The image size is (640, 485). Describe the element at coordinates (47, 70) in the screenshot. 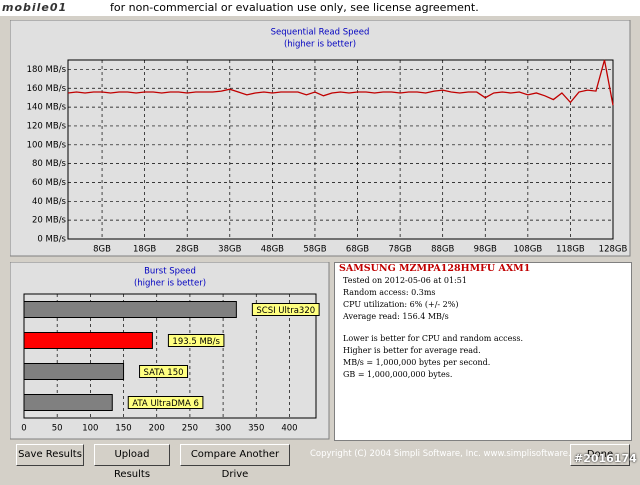

I see `y-tick-label: 180 MB/s` at that location.